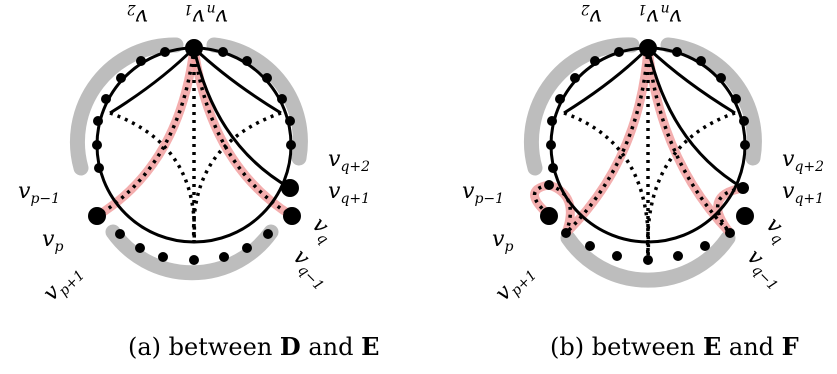  Describe the element at coordinates (254, 346) in the screenshot. I see `caption-a: (a) between D and E` at that location.